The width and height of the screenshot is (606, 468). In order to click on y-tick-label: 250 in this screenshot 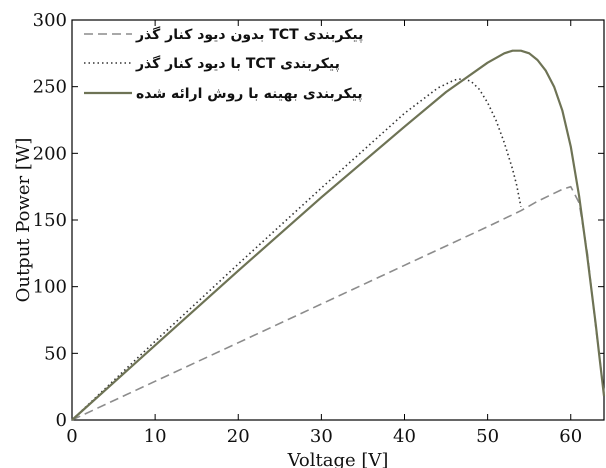, I will do `click(50, 87)`.